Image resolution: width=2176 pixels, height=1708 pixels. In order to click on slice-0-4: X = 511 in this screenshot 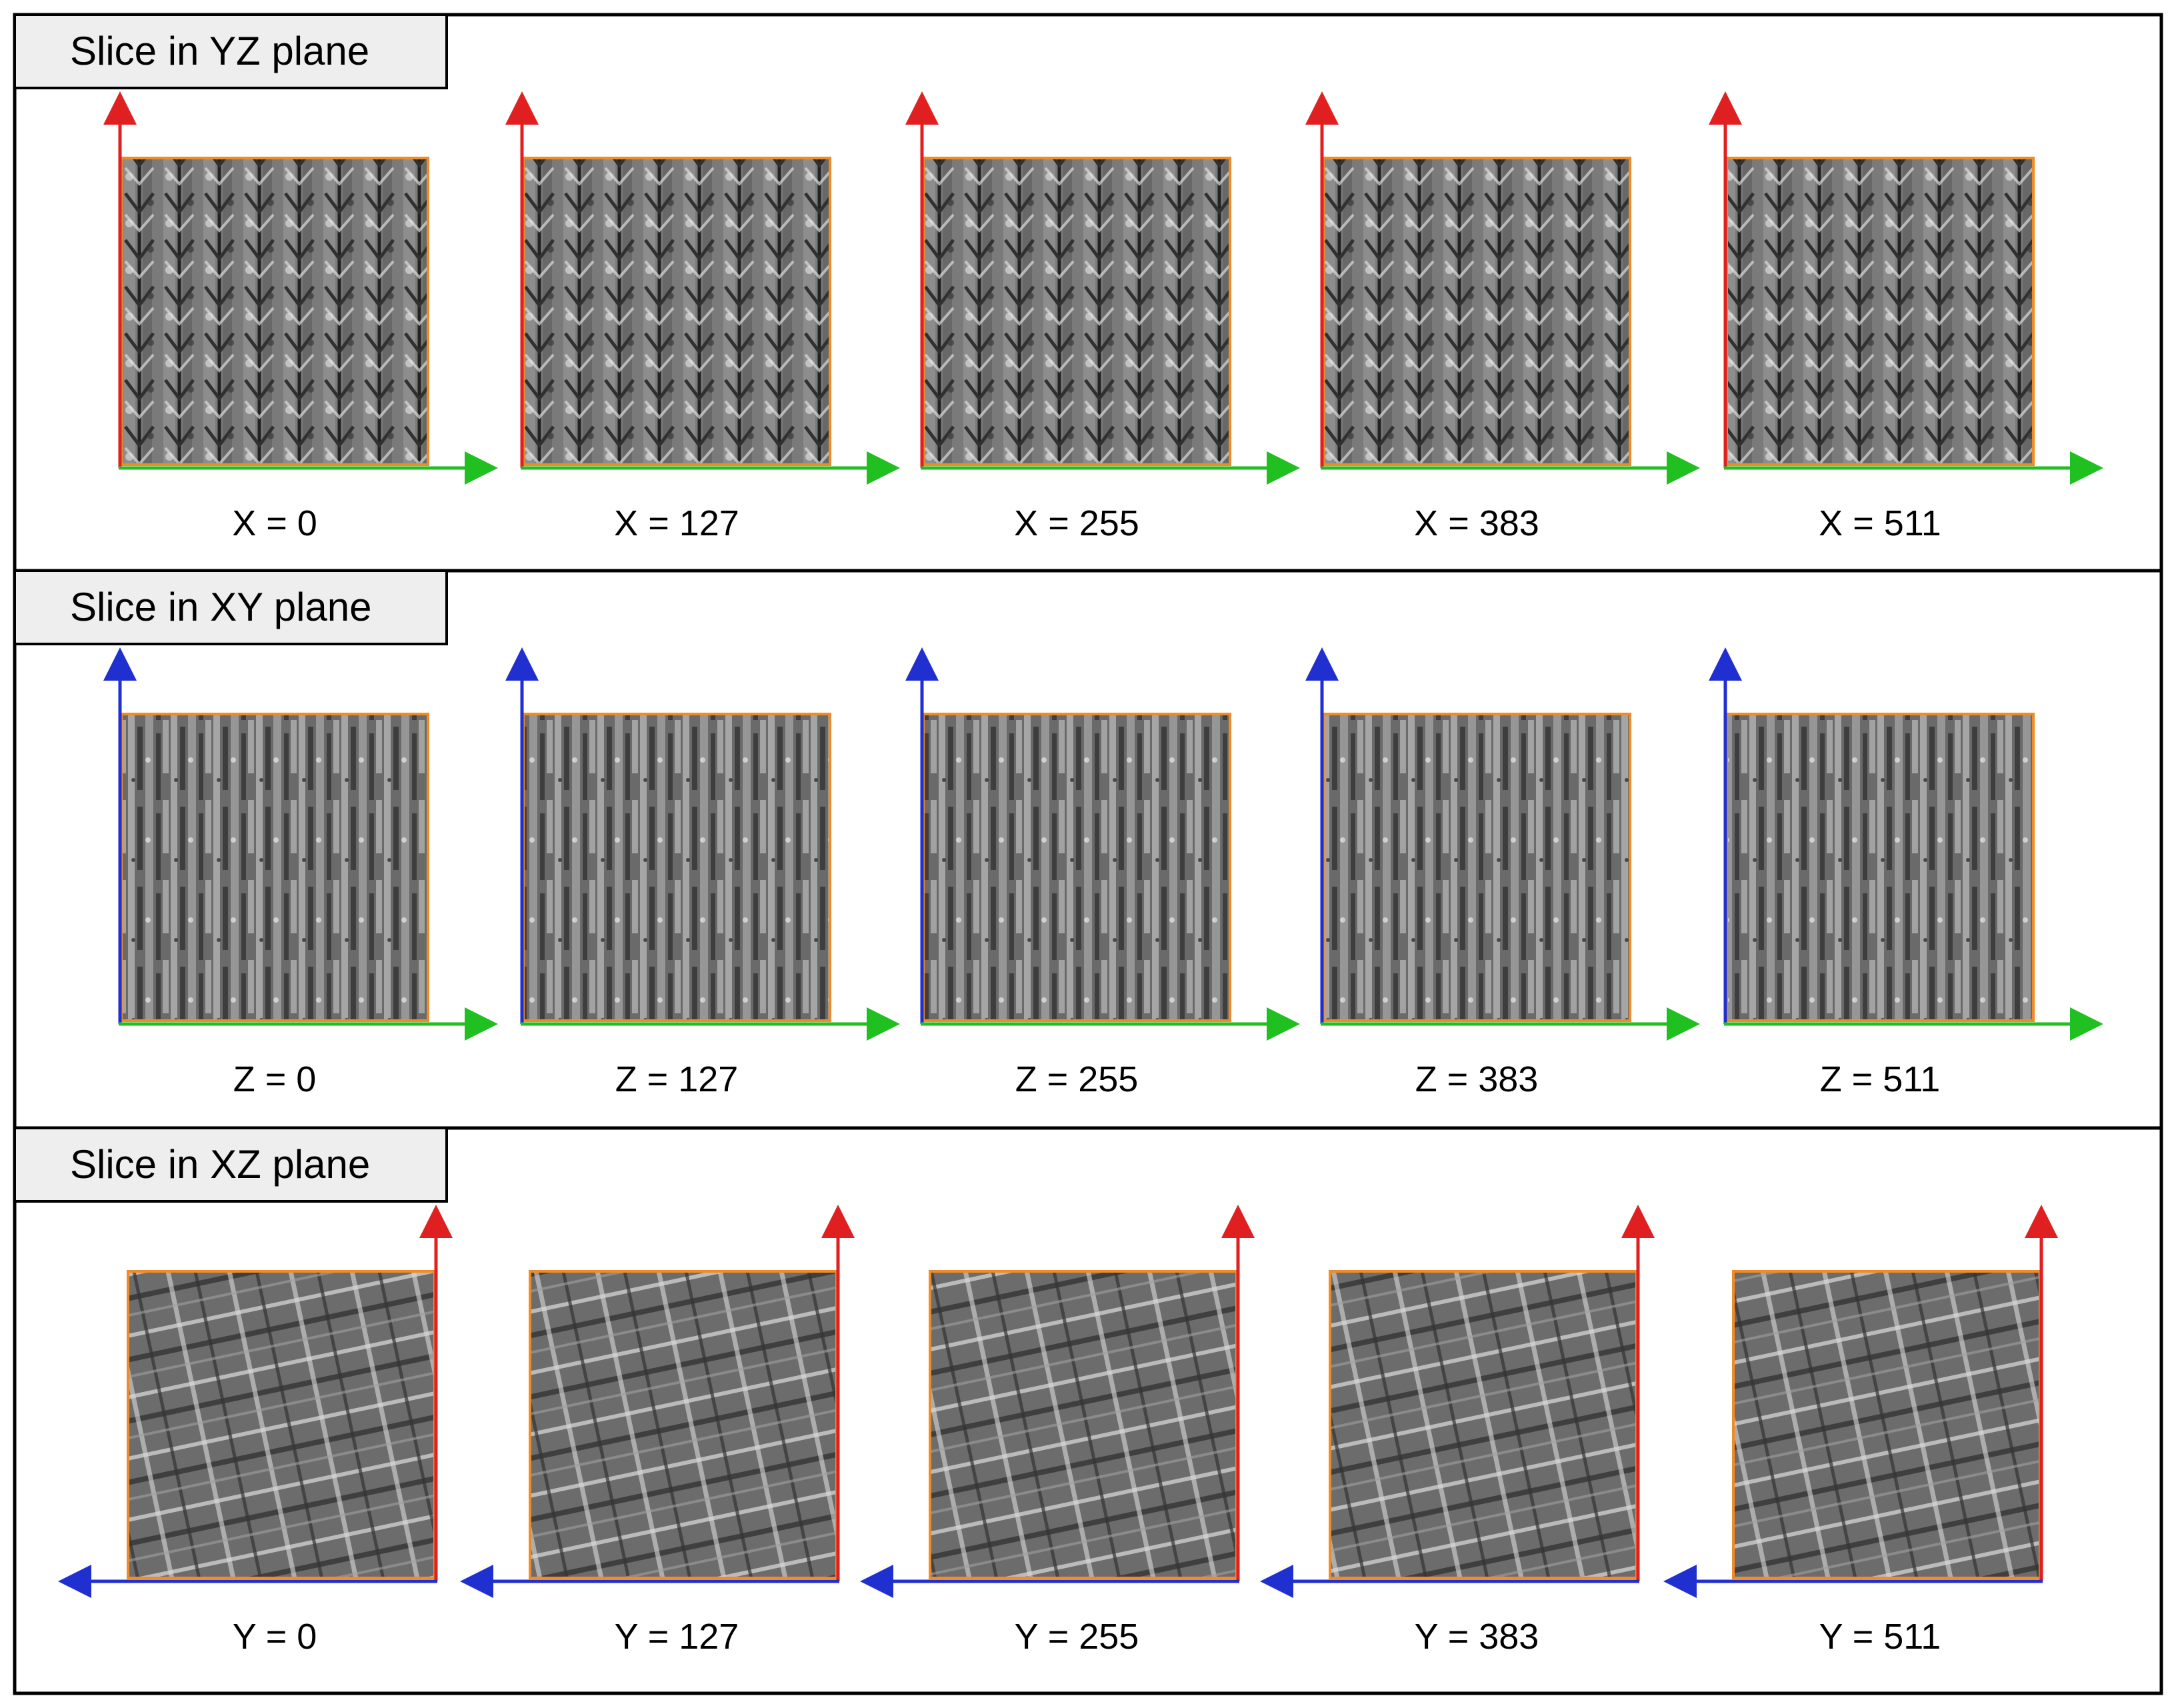, I will do `click(1906, 317)`.